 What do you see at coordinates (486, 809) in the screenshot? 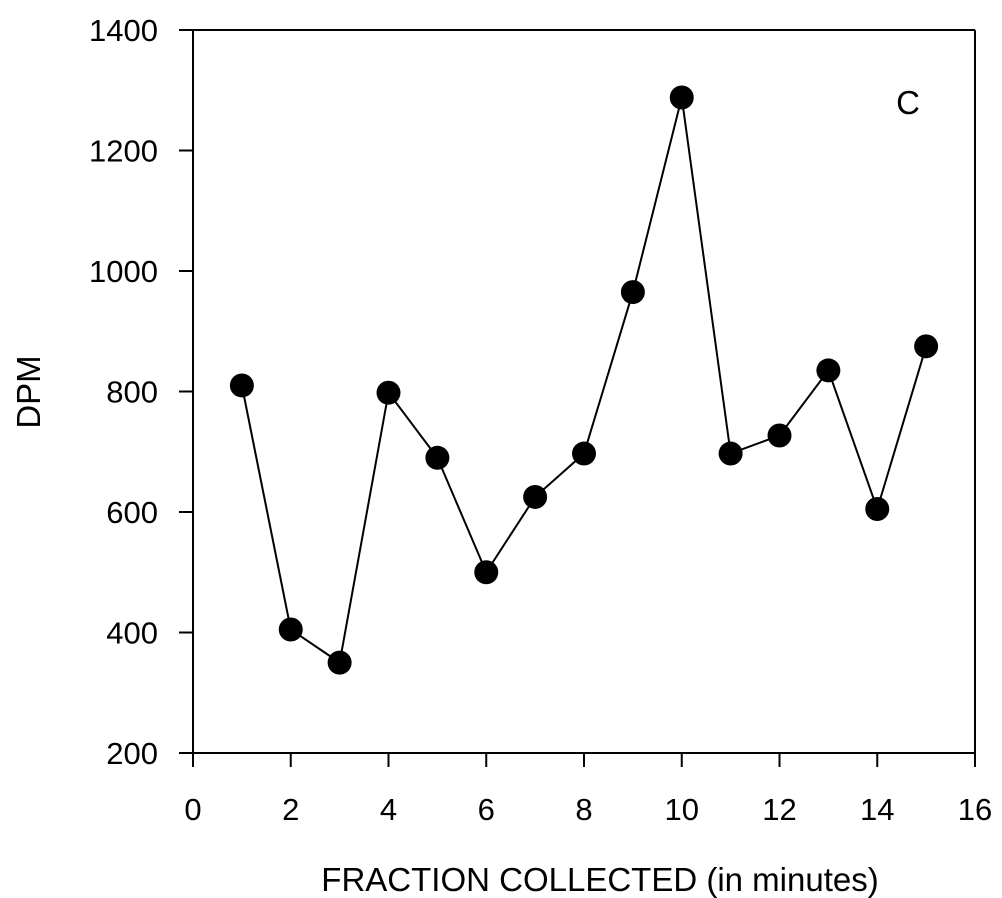
I see `x-tick-label: 6` at bounding box center [486, 809].